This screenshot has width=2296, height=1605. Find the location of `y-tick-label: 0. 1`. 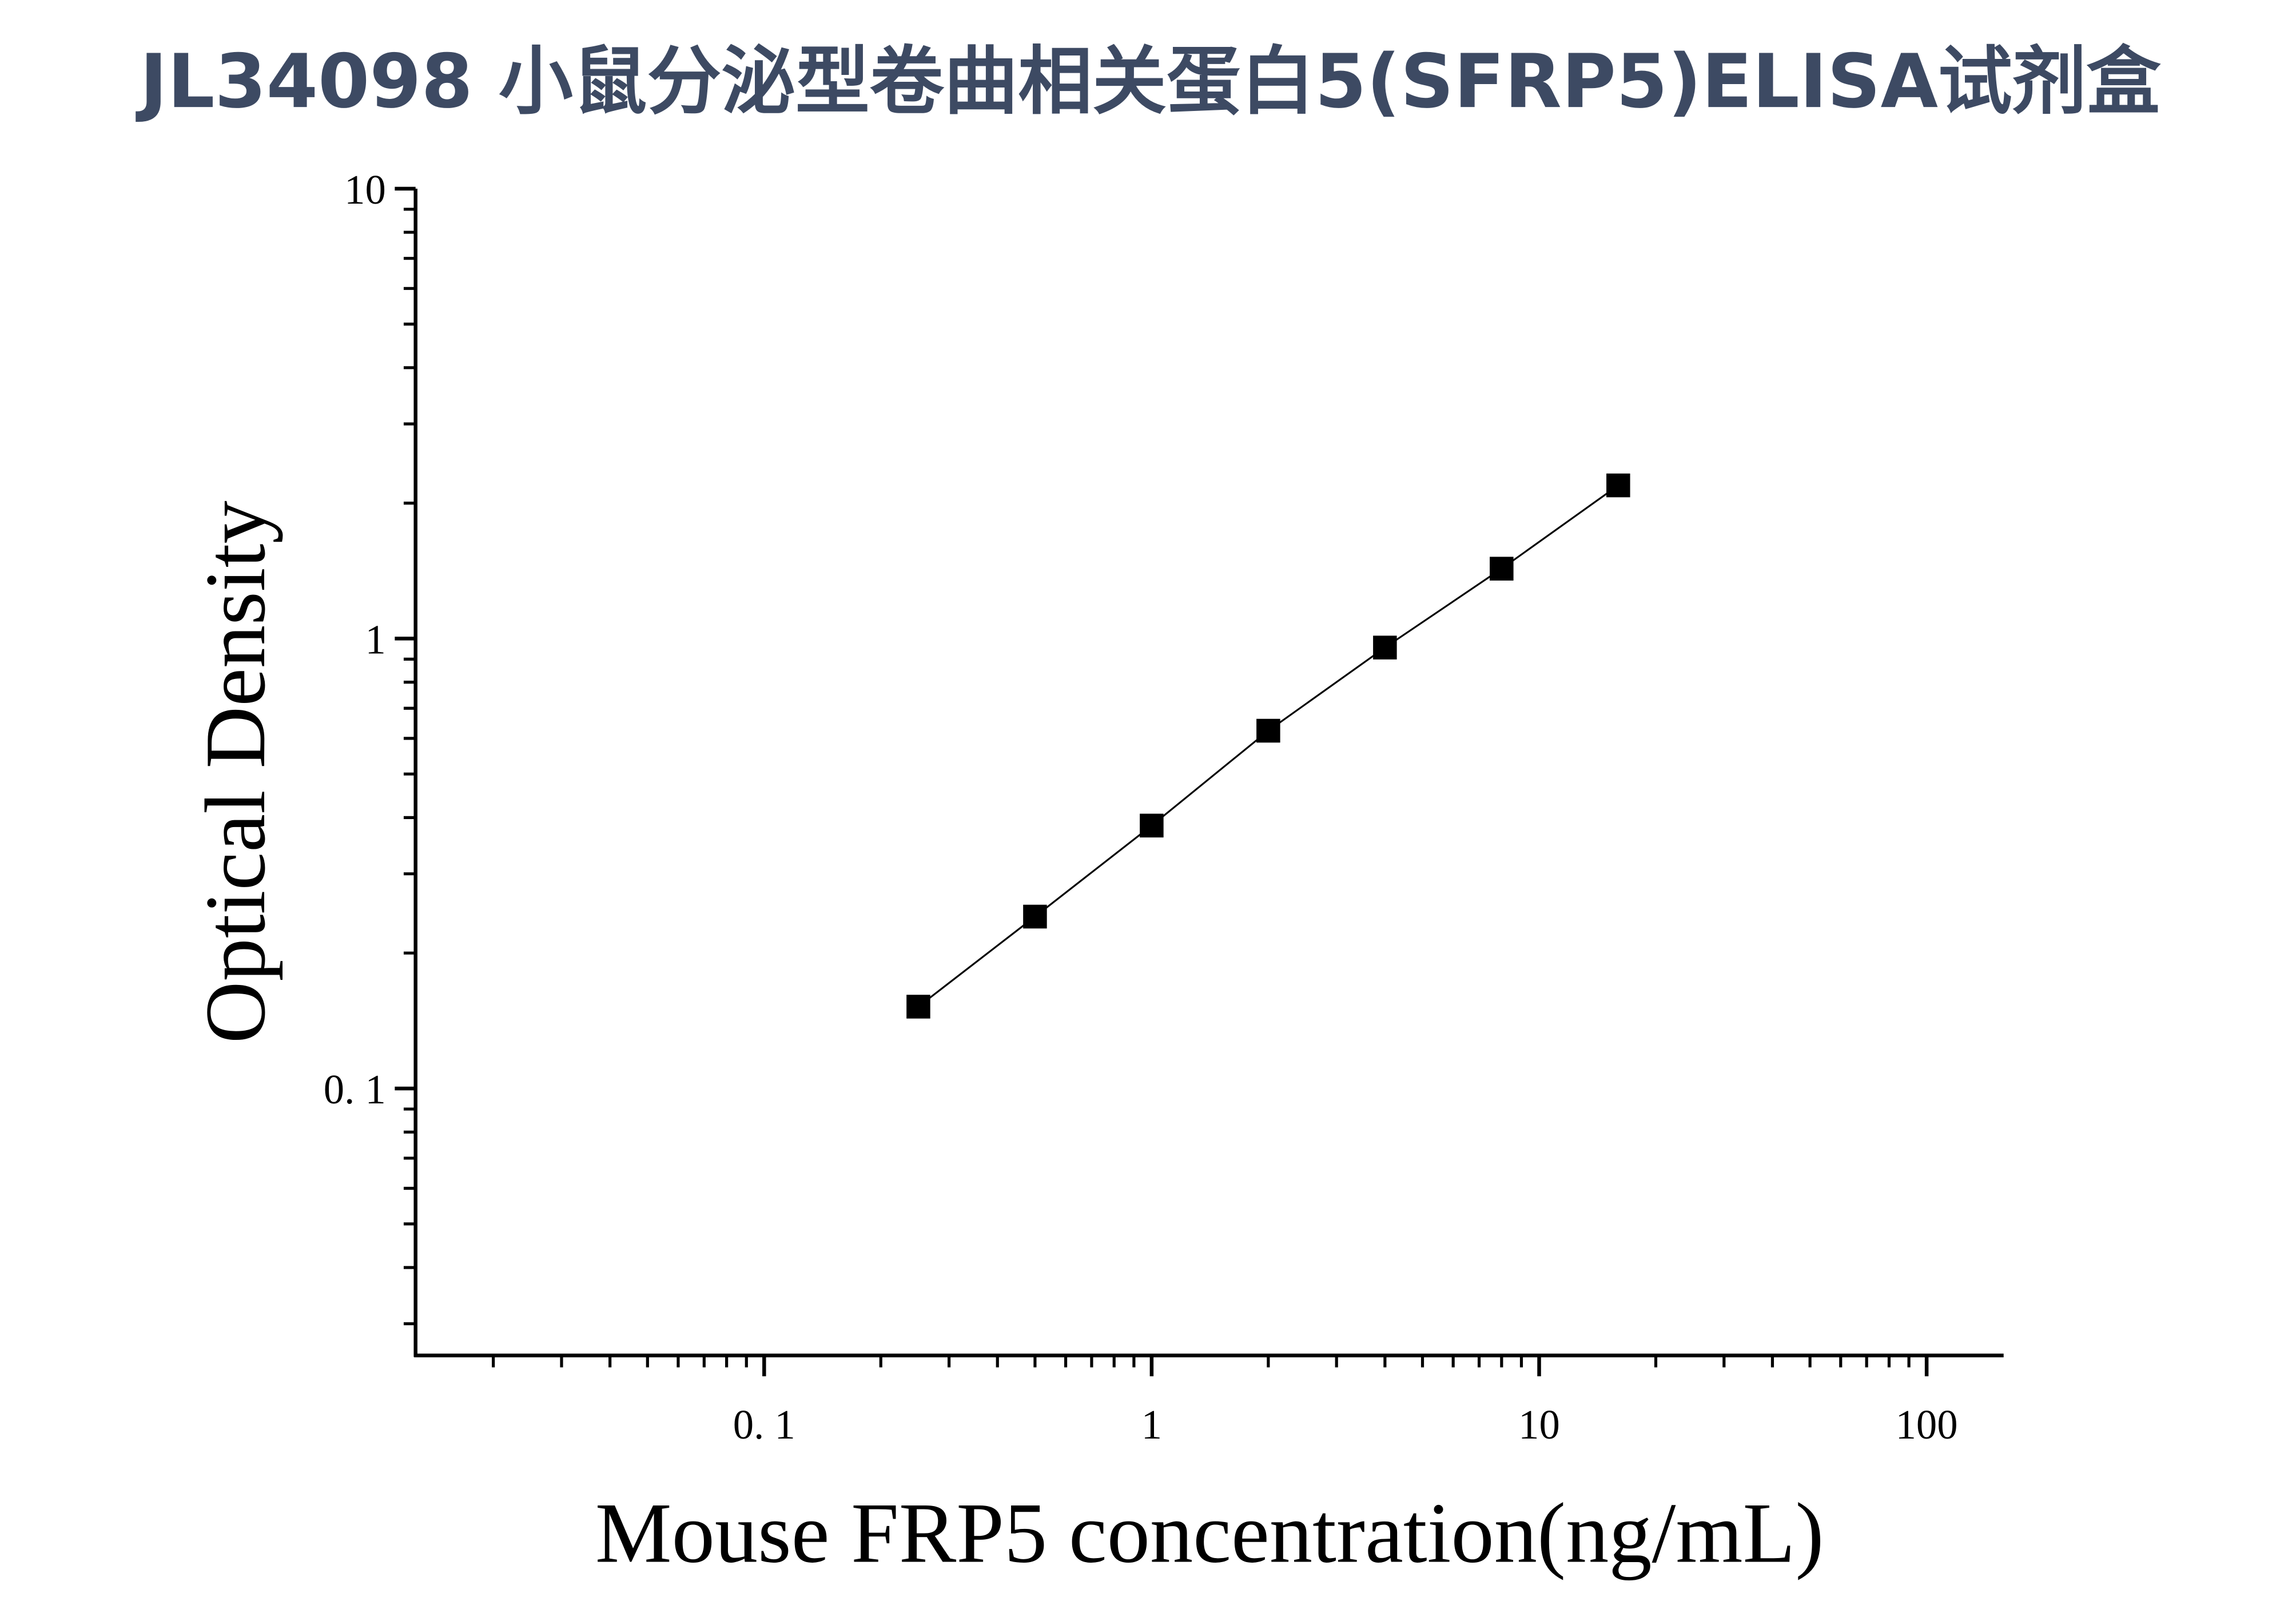

y-tick-label: 0. 1 is located at coordinates (355, 1089).